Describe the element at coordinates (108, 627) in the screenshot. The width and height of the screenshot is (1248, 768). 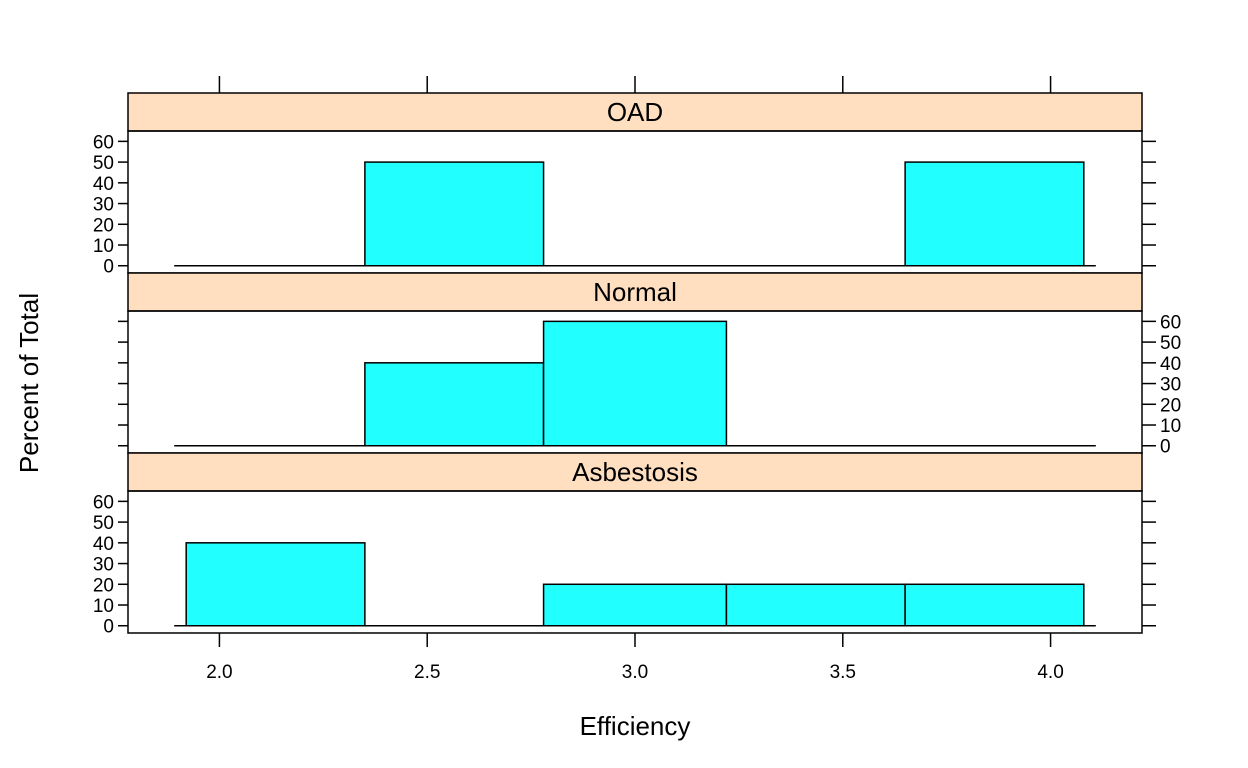
I see `y-tick-label-asbestosis: 0` at that location.